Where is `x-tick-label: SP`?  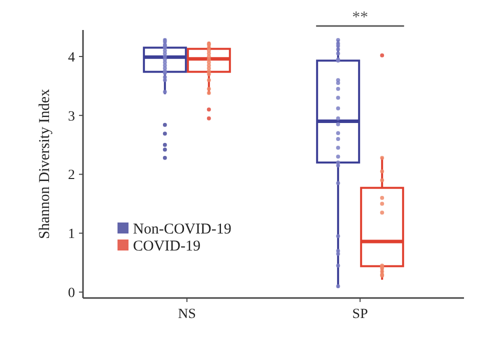 x-tick-label: SP is located at coordinates (360, 314).